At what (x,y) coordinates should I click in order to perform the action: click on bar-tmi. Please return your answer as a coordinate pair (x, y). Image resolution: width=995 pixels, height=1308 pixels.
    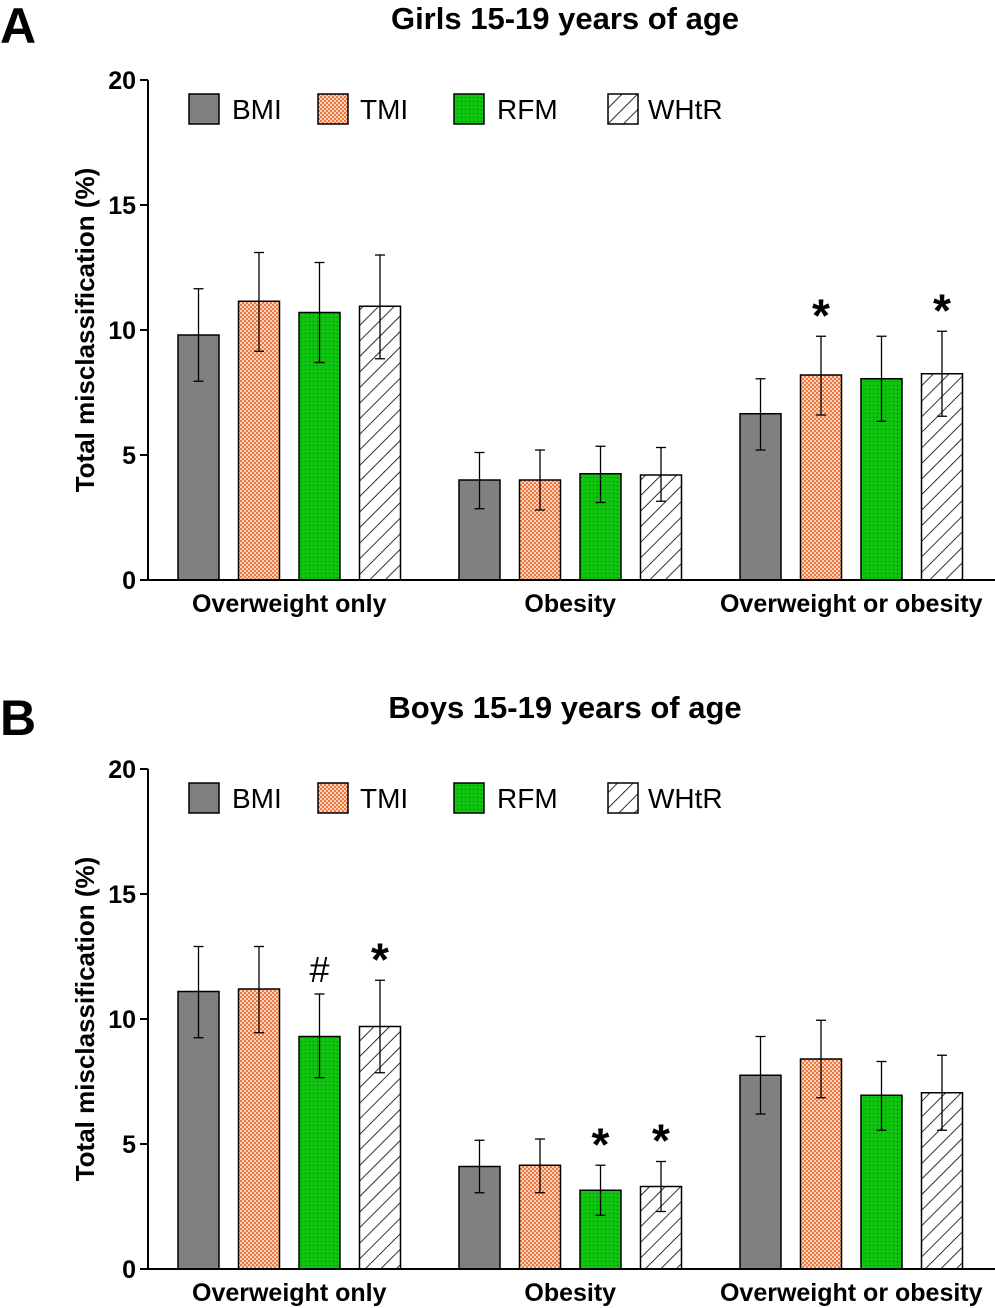
    Looking at the image, I should click on (259, 1129).